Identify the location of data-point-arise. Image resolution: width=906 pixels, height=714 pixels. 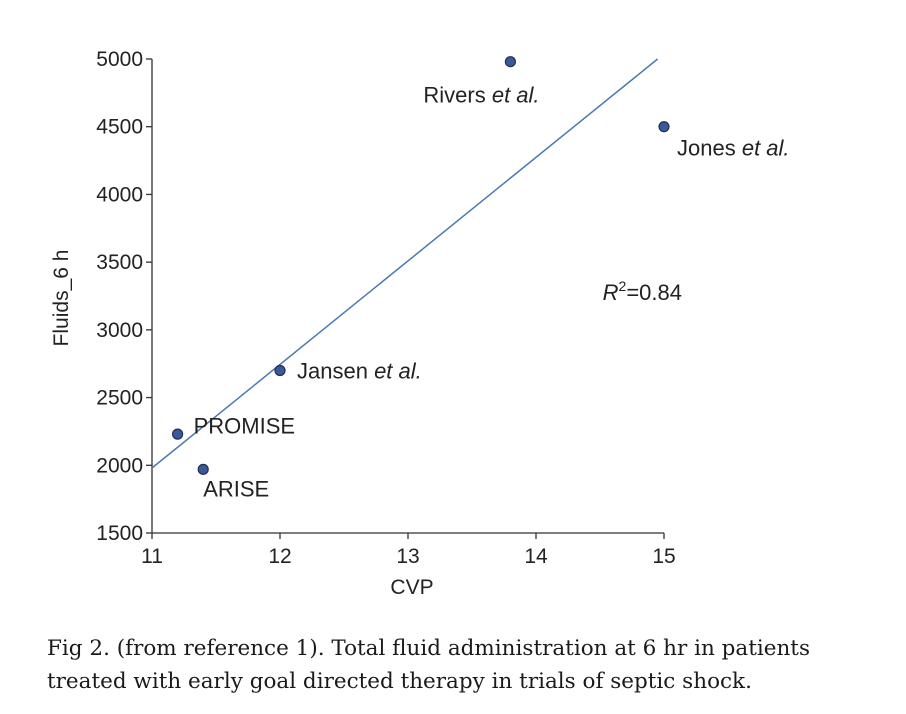
(203, 469).